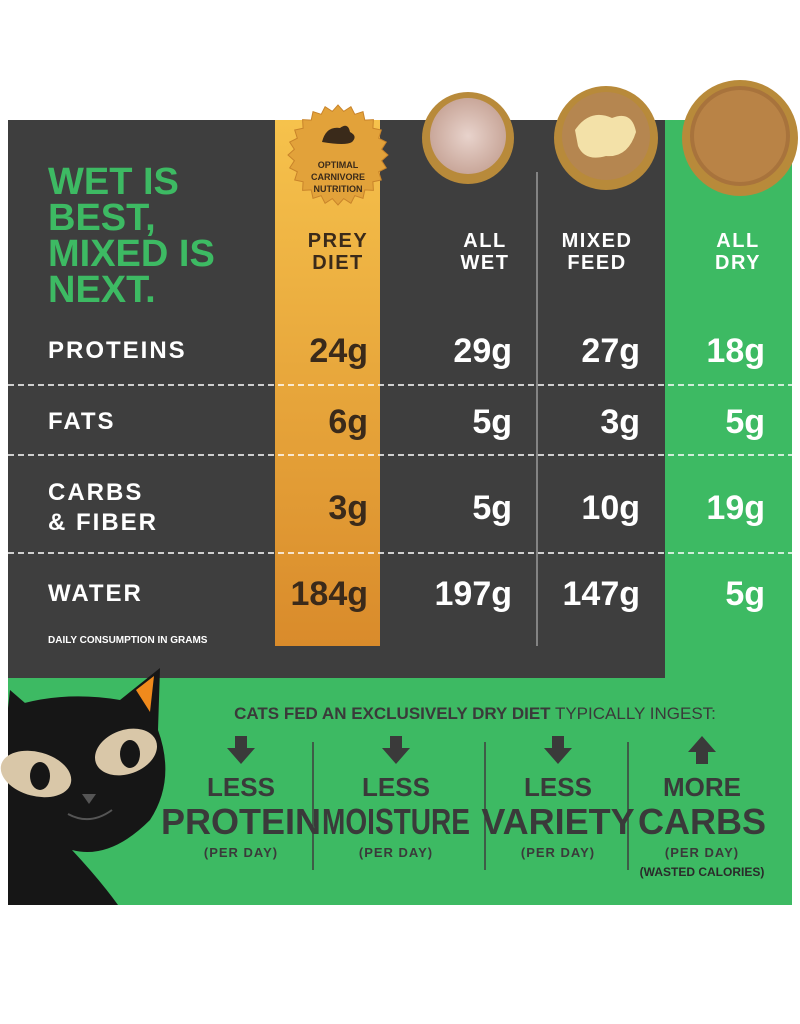 This screenshot has width=800, height=1024. Describe the element at coordinates (82, 421) in the screenshot. I see `row-label: FATS` at that location.